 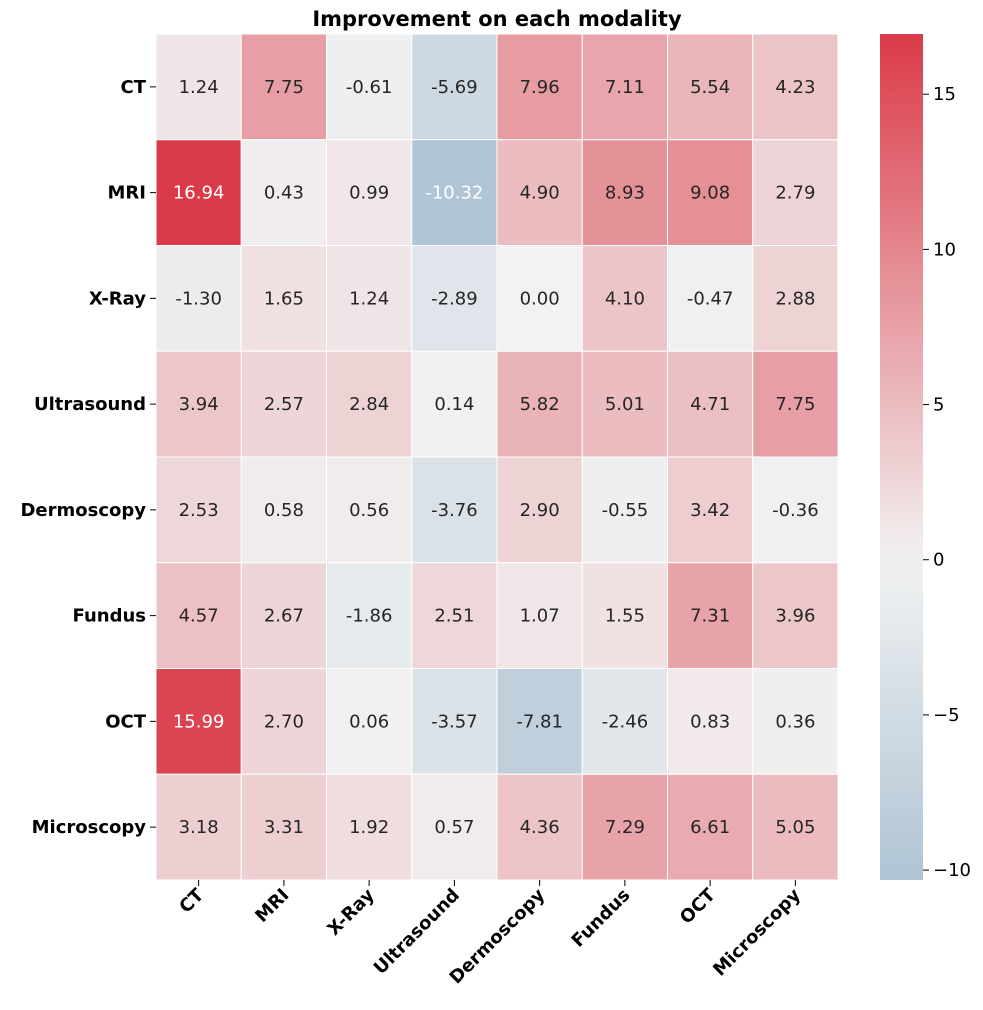 I want to click on cell-value-label: 0.58, so click(x=284, y=510).